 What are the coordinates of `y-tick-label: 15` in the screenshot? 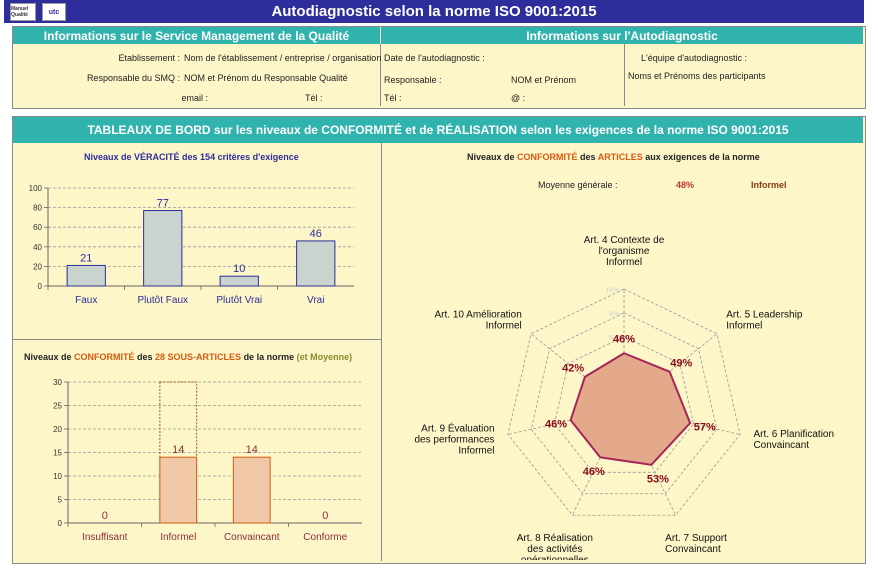 It's located at (57, 453).